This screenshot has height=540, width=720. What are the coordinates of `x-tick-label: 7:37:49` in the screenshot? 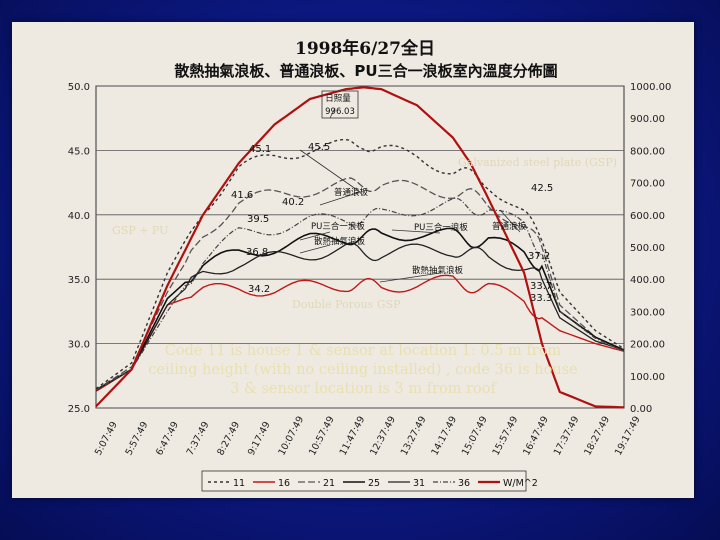 It's located at (198, 439).